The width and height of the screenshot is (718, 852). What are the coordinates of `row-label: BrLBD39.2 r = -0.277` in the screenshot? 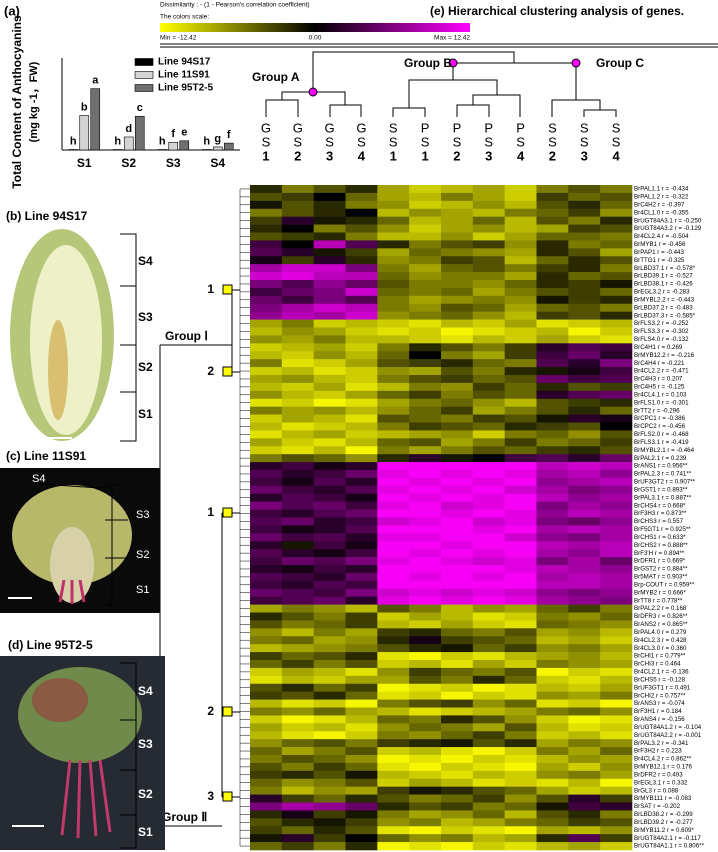 It's located at (663, 822).